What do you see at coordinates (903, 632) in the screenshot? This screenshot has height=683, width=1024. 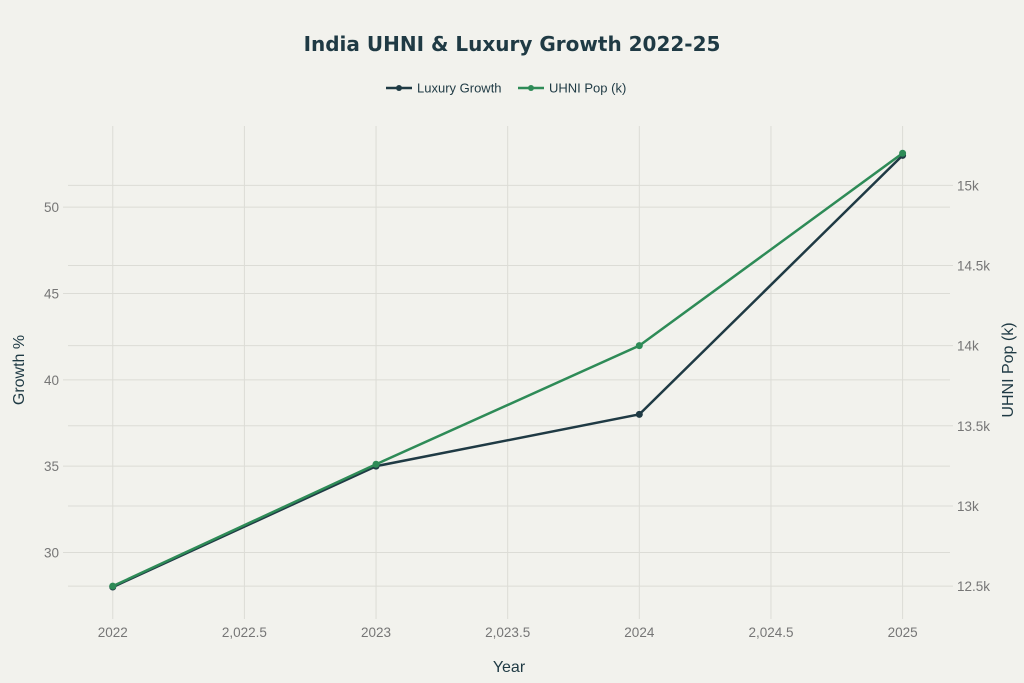 I see `x-tick-label: 2025` at bounding box center [903, 632].